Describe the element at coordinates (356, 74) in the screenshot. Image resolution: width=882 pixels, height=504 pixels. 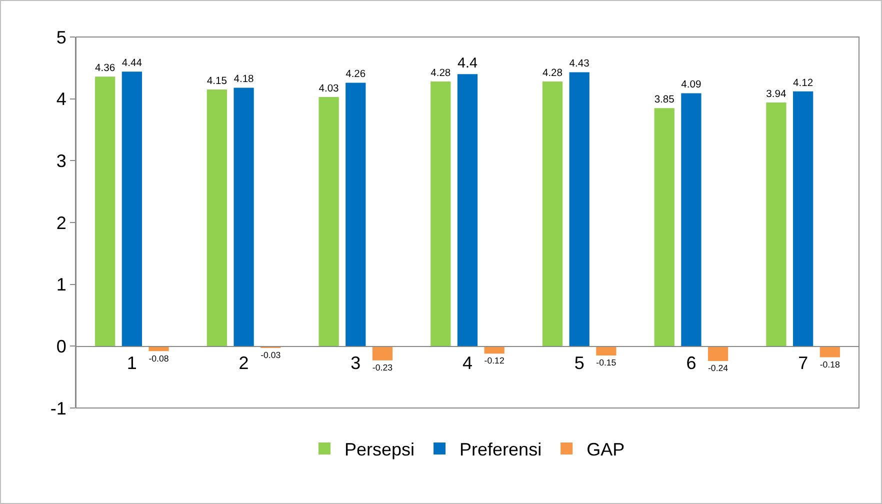
I see `data-label: 4.26` at that location.